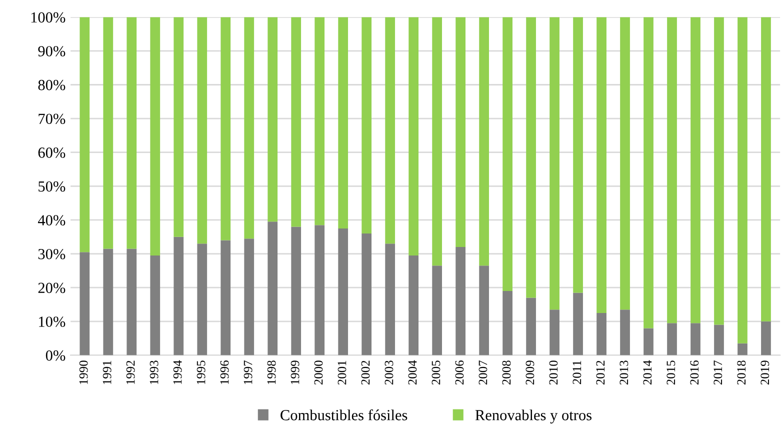 The image size is (784, 428). Describe the element at coordinates (271, 372) in the screenshot. I see `x-tick-label: 1998` at that location.